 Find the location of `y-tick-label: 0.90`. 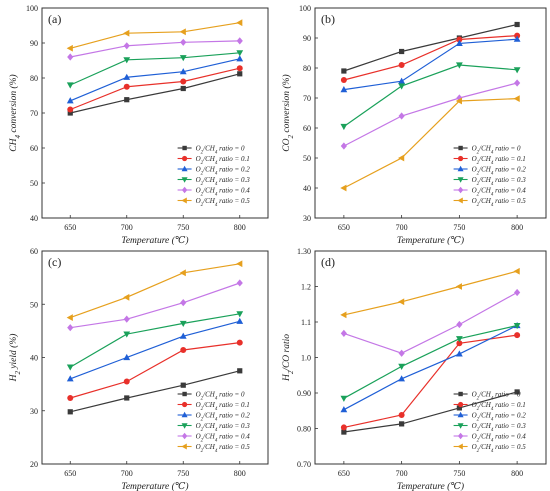

y-tick-label: 0.90 is located at coordinates (304, 393).